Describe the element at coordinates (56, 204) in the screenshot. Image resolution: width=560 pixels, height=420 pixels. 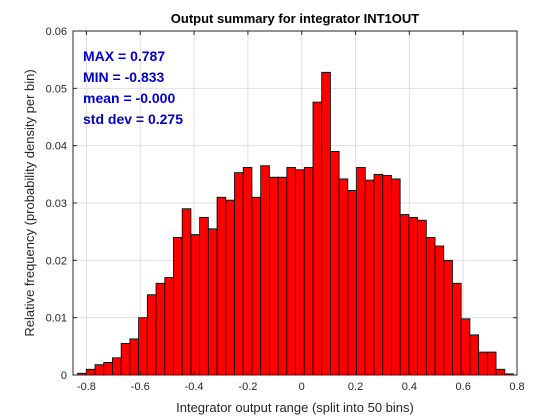
I see `y-tick-label: 0.03` at that location.